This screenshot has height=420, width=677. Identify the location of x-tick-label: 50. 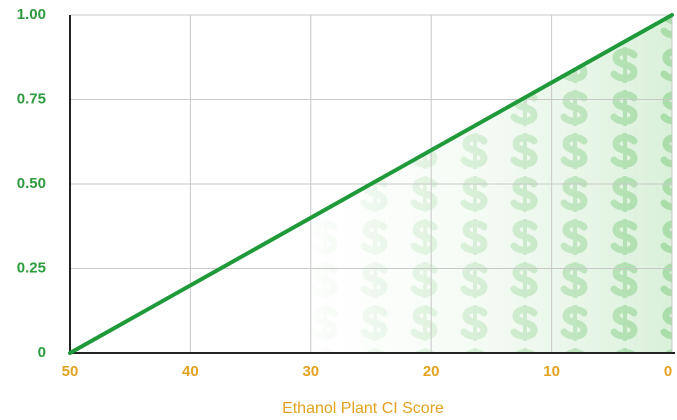
(70, 371).